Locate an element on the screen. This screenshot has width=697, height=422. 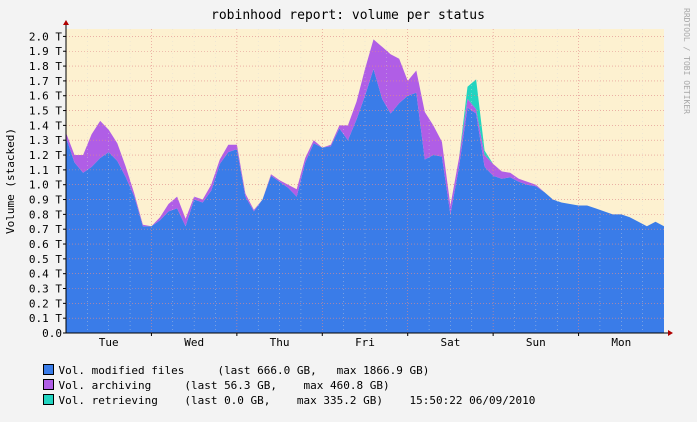
y-tick-label-18: 1.8 T is located at coordinates (45, 66).